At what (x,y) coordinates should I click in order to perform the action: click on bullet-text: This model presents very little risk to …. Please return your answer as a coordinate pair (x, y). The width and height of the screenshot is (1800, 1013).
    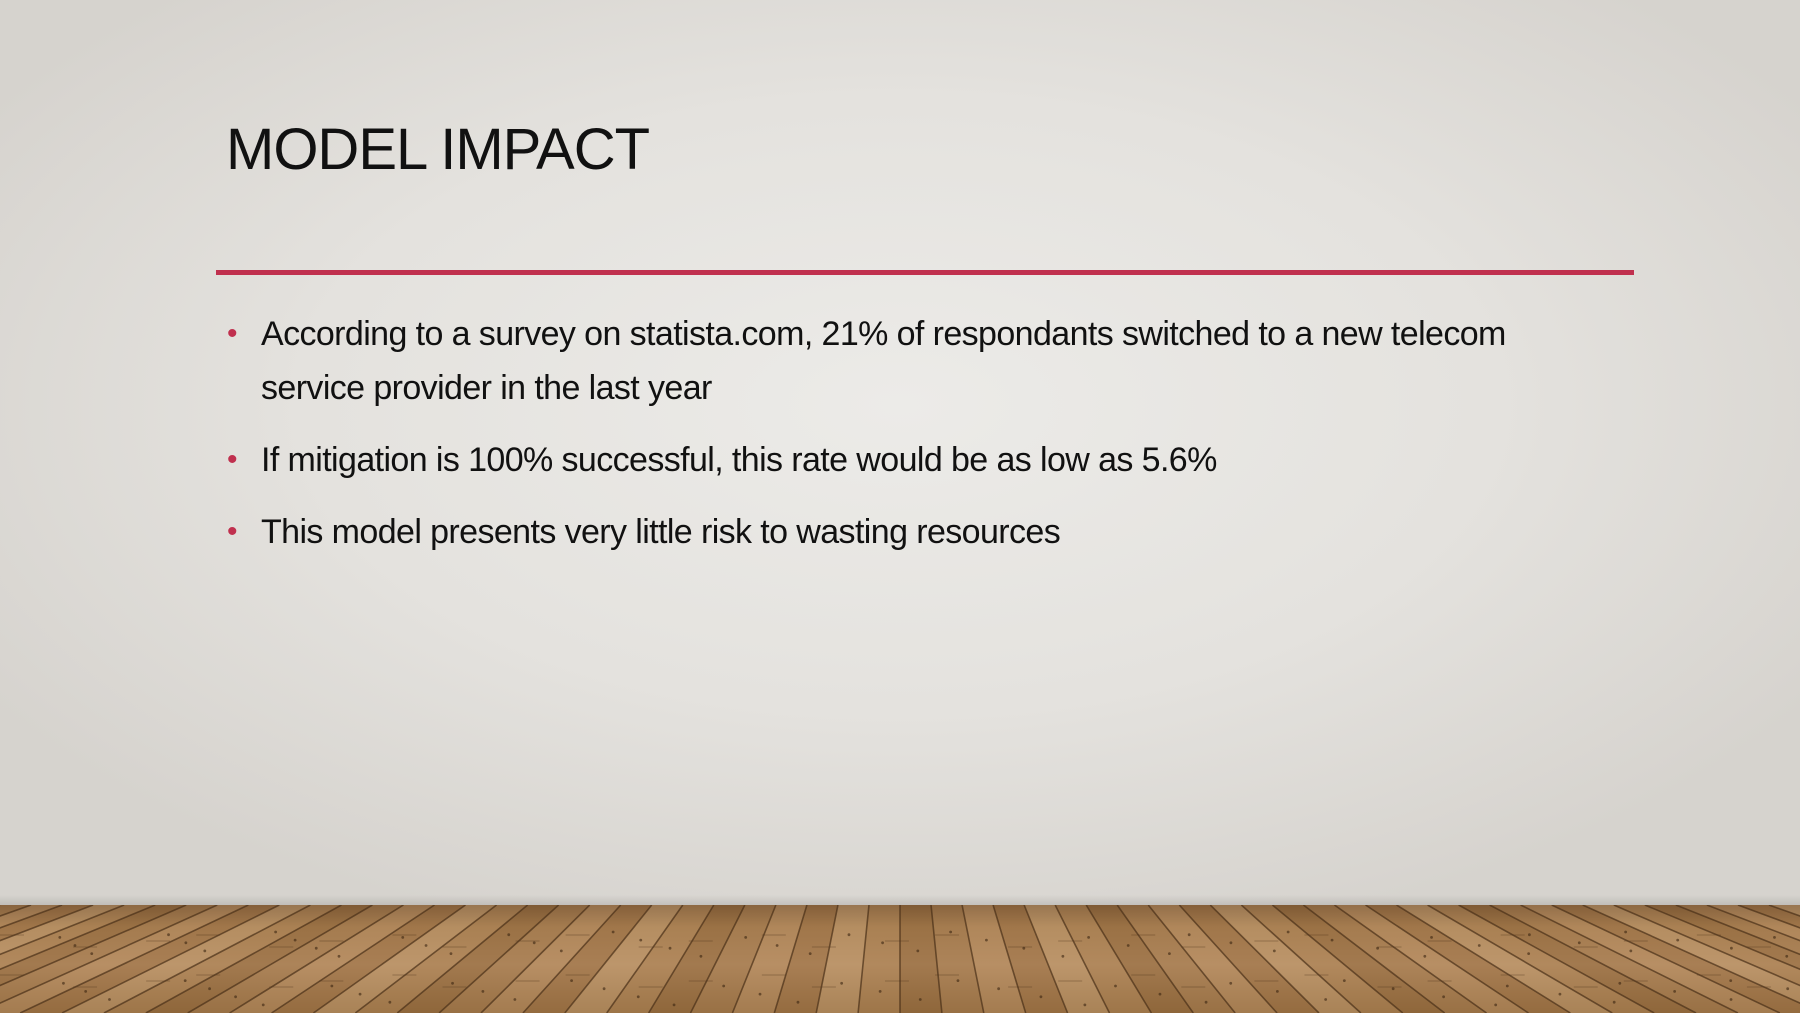
    Looking at the image, I should click on (661, 532).